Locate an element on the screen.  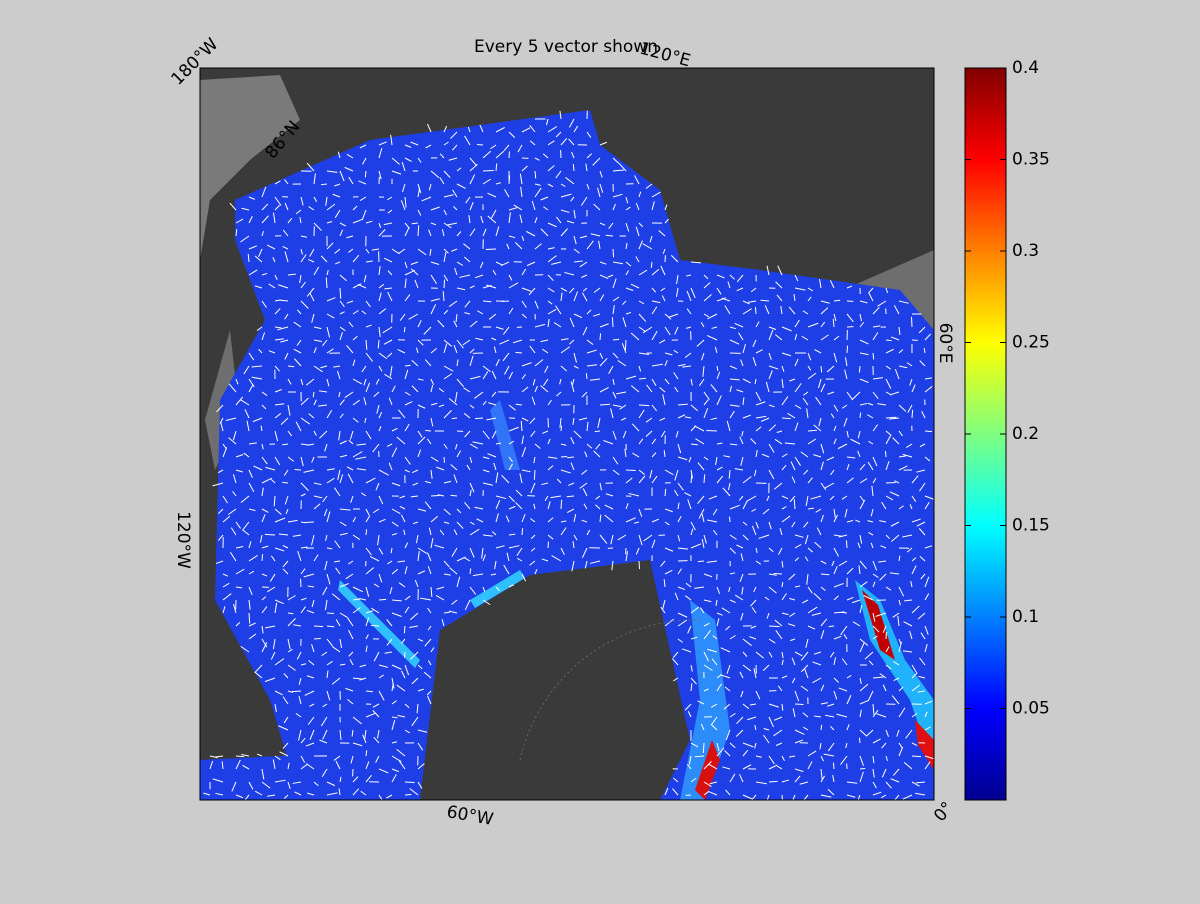
graticule-label: 60°E is located at coordinates (945, 343).